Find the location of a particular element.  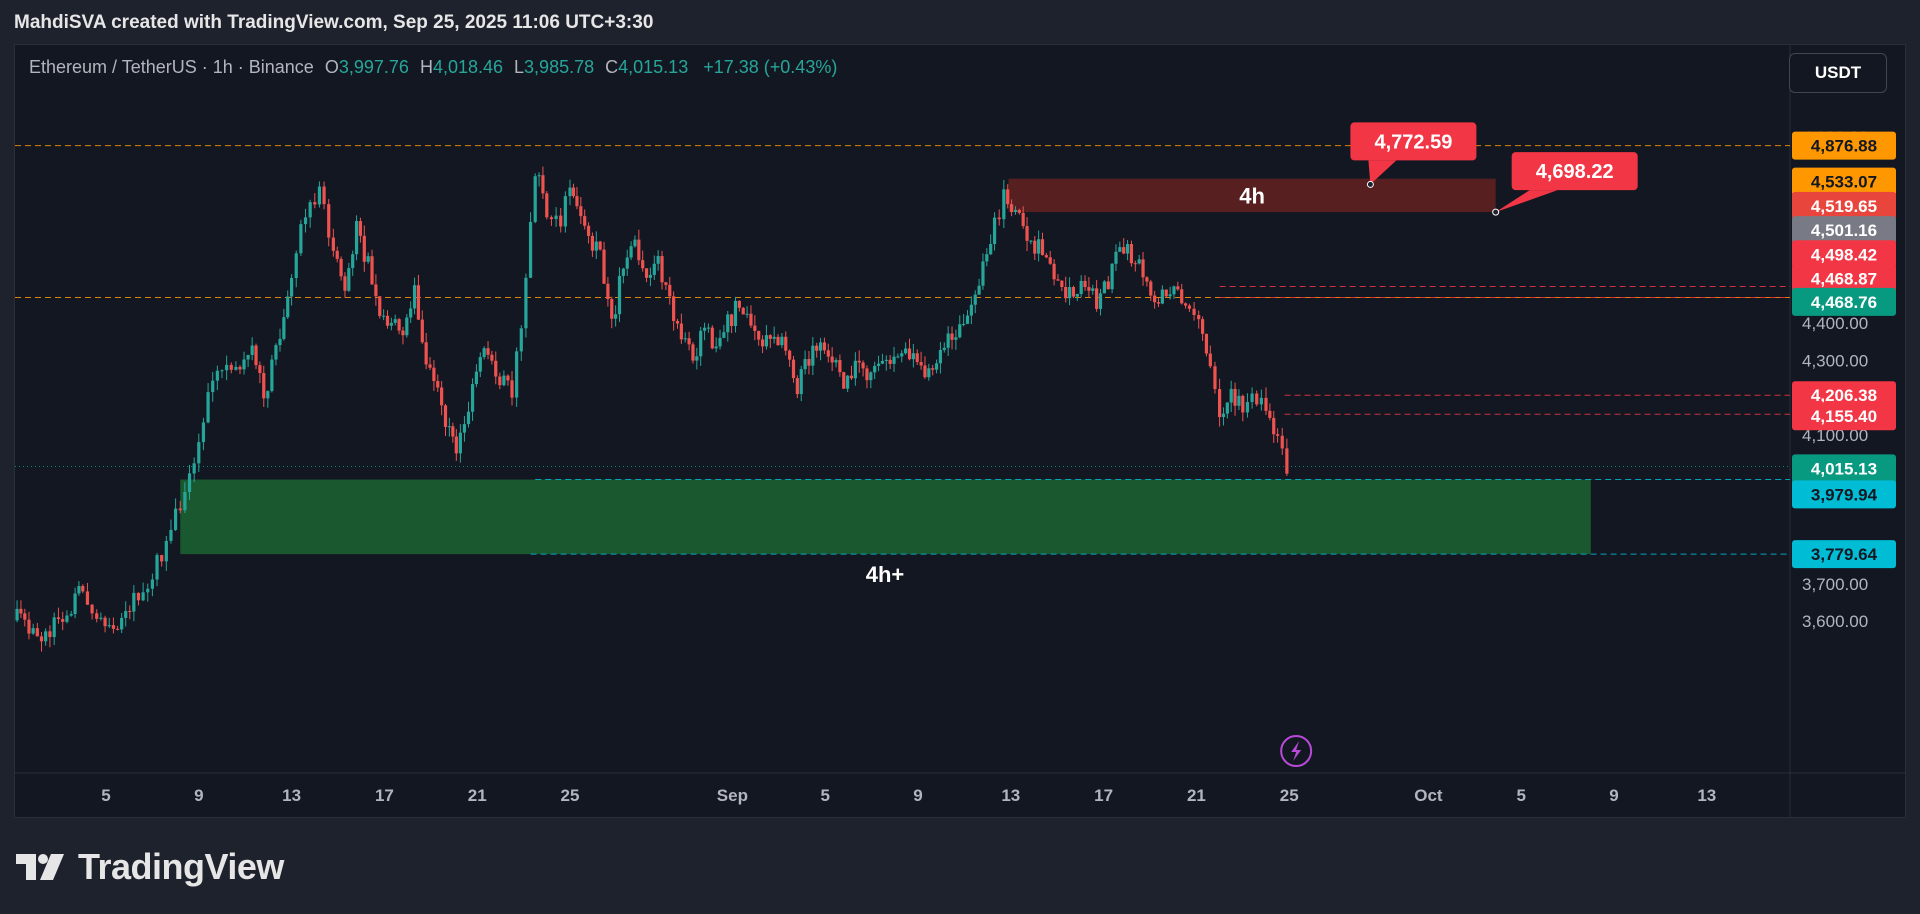

price-axis-label: 4,468.87 is located at coordinates (1844, 278).